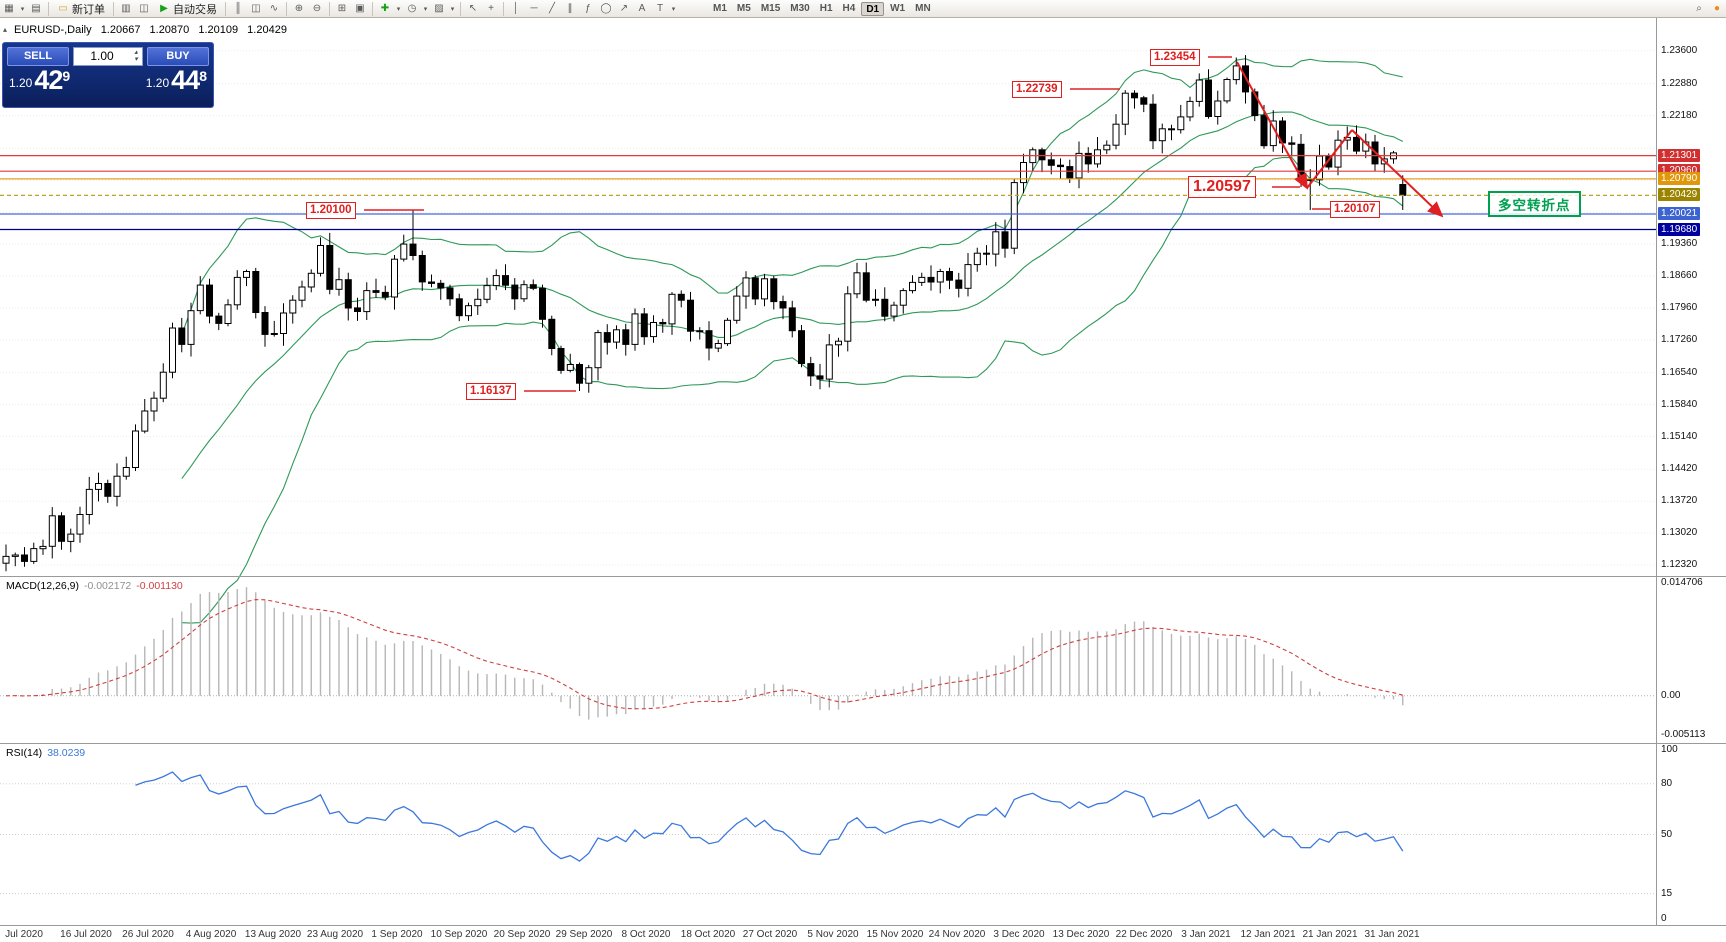  What do you see at coordinates (317, 8) in the screenshot?
I see `zoom-out-icon: ⊖` at bounding box center [317, 8].